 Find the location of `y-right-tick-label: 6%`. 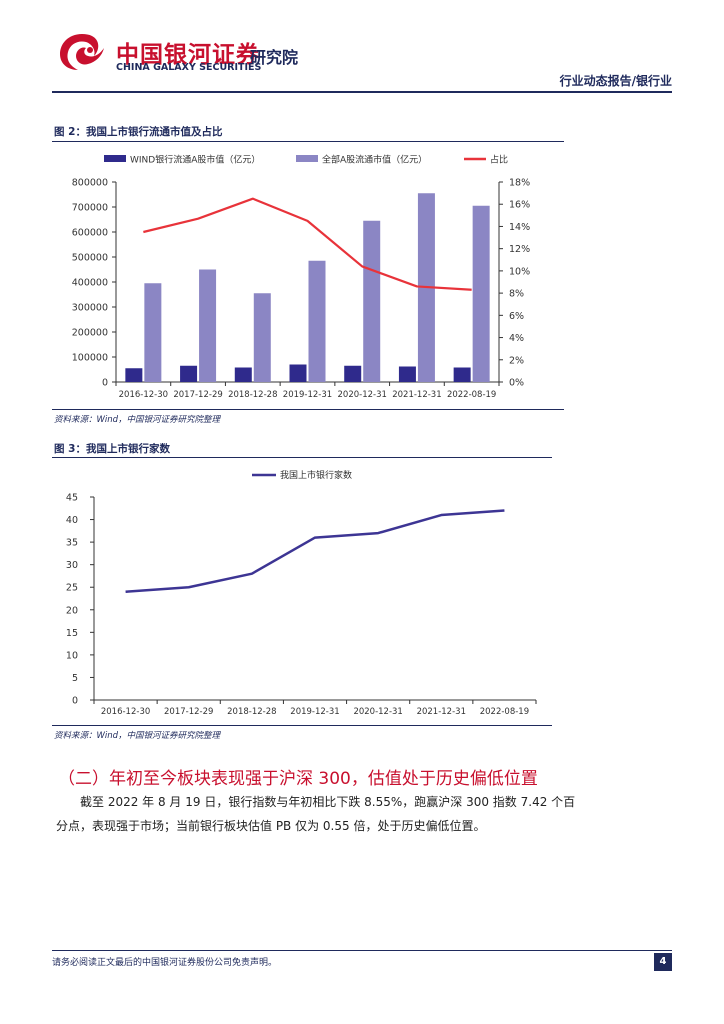

y-right-tick-label: 6% is located at coordinates (516, 316).